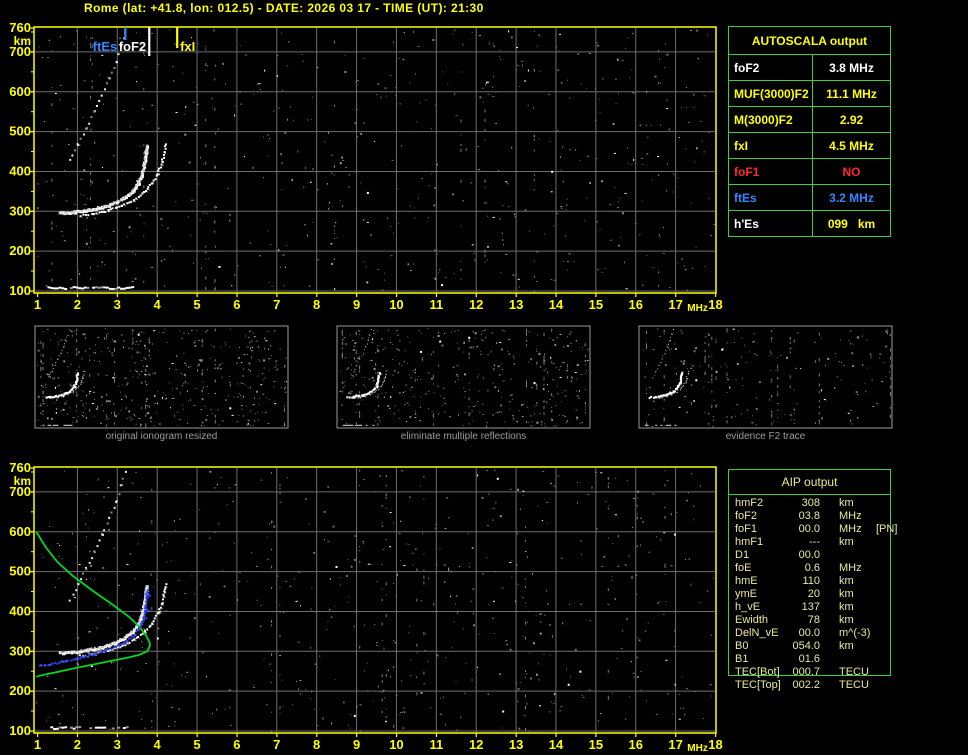 This screenshot has height=755, width=968. What do you see at coordinates (675, 304) in the screenshot?
I see `x-axis-tick-label: 17` at bounding box center [675, 304].